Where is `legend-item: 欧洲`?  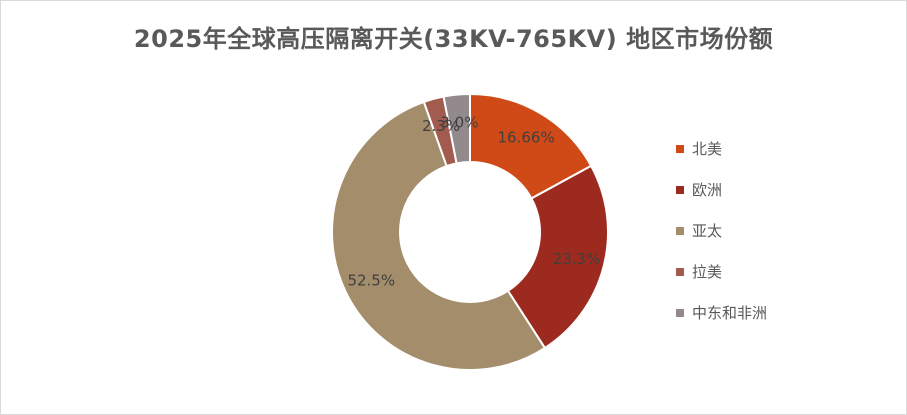
legend-item: 欧洲 is located at coordinates (721, 189).